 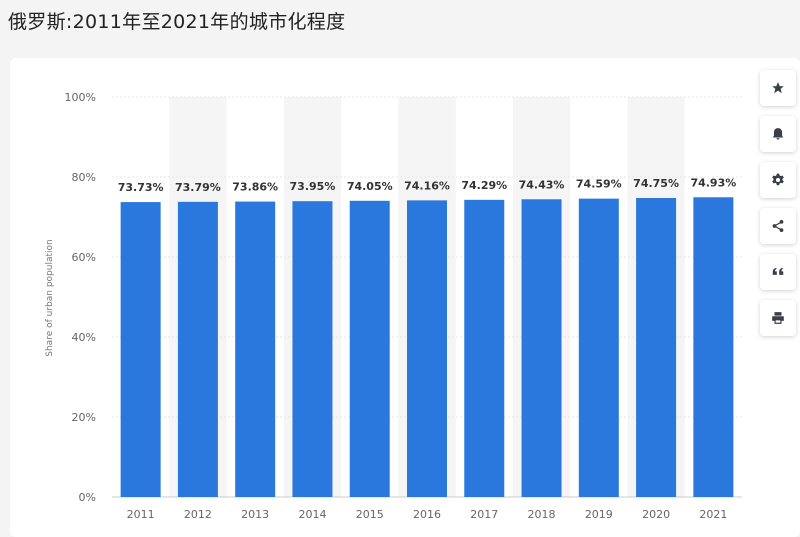 What do you see at coordinates (177, 22) in the screenshot?
I see `page-title: 俄罗斯:2011年至2021年的城市化程度` at bounding box center [177, 22].